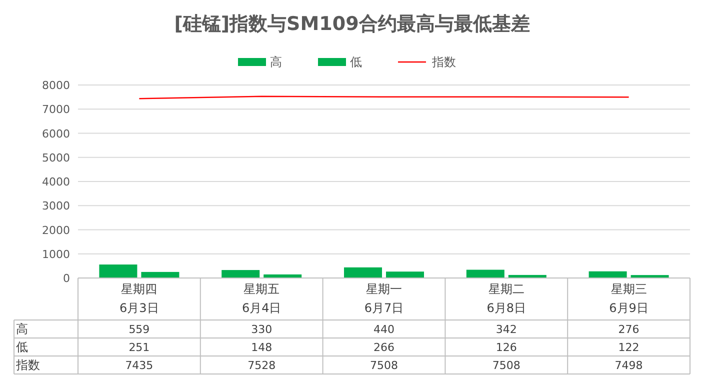 The image size is (704, 388). Describe the element at coordinates (629, 347) in the screenshot. I see `data-label: 122` at that location.